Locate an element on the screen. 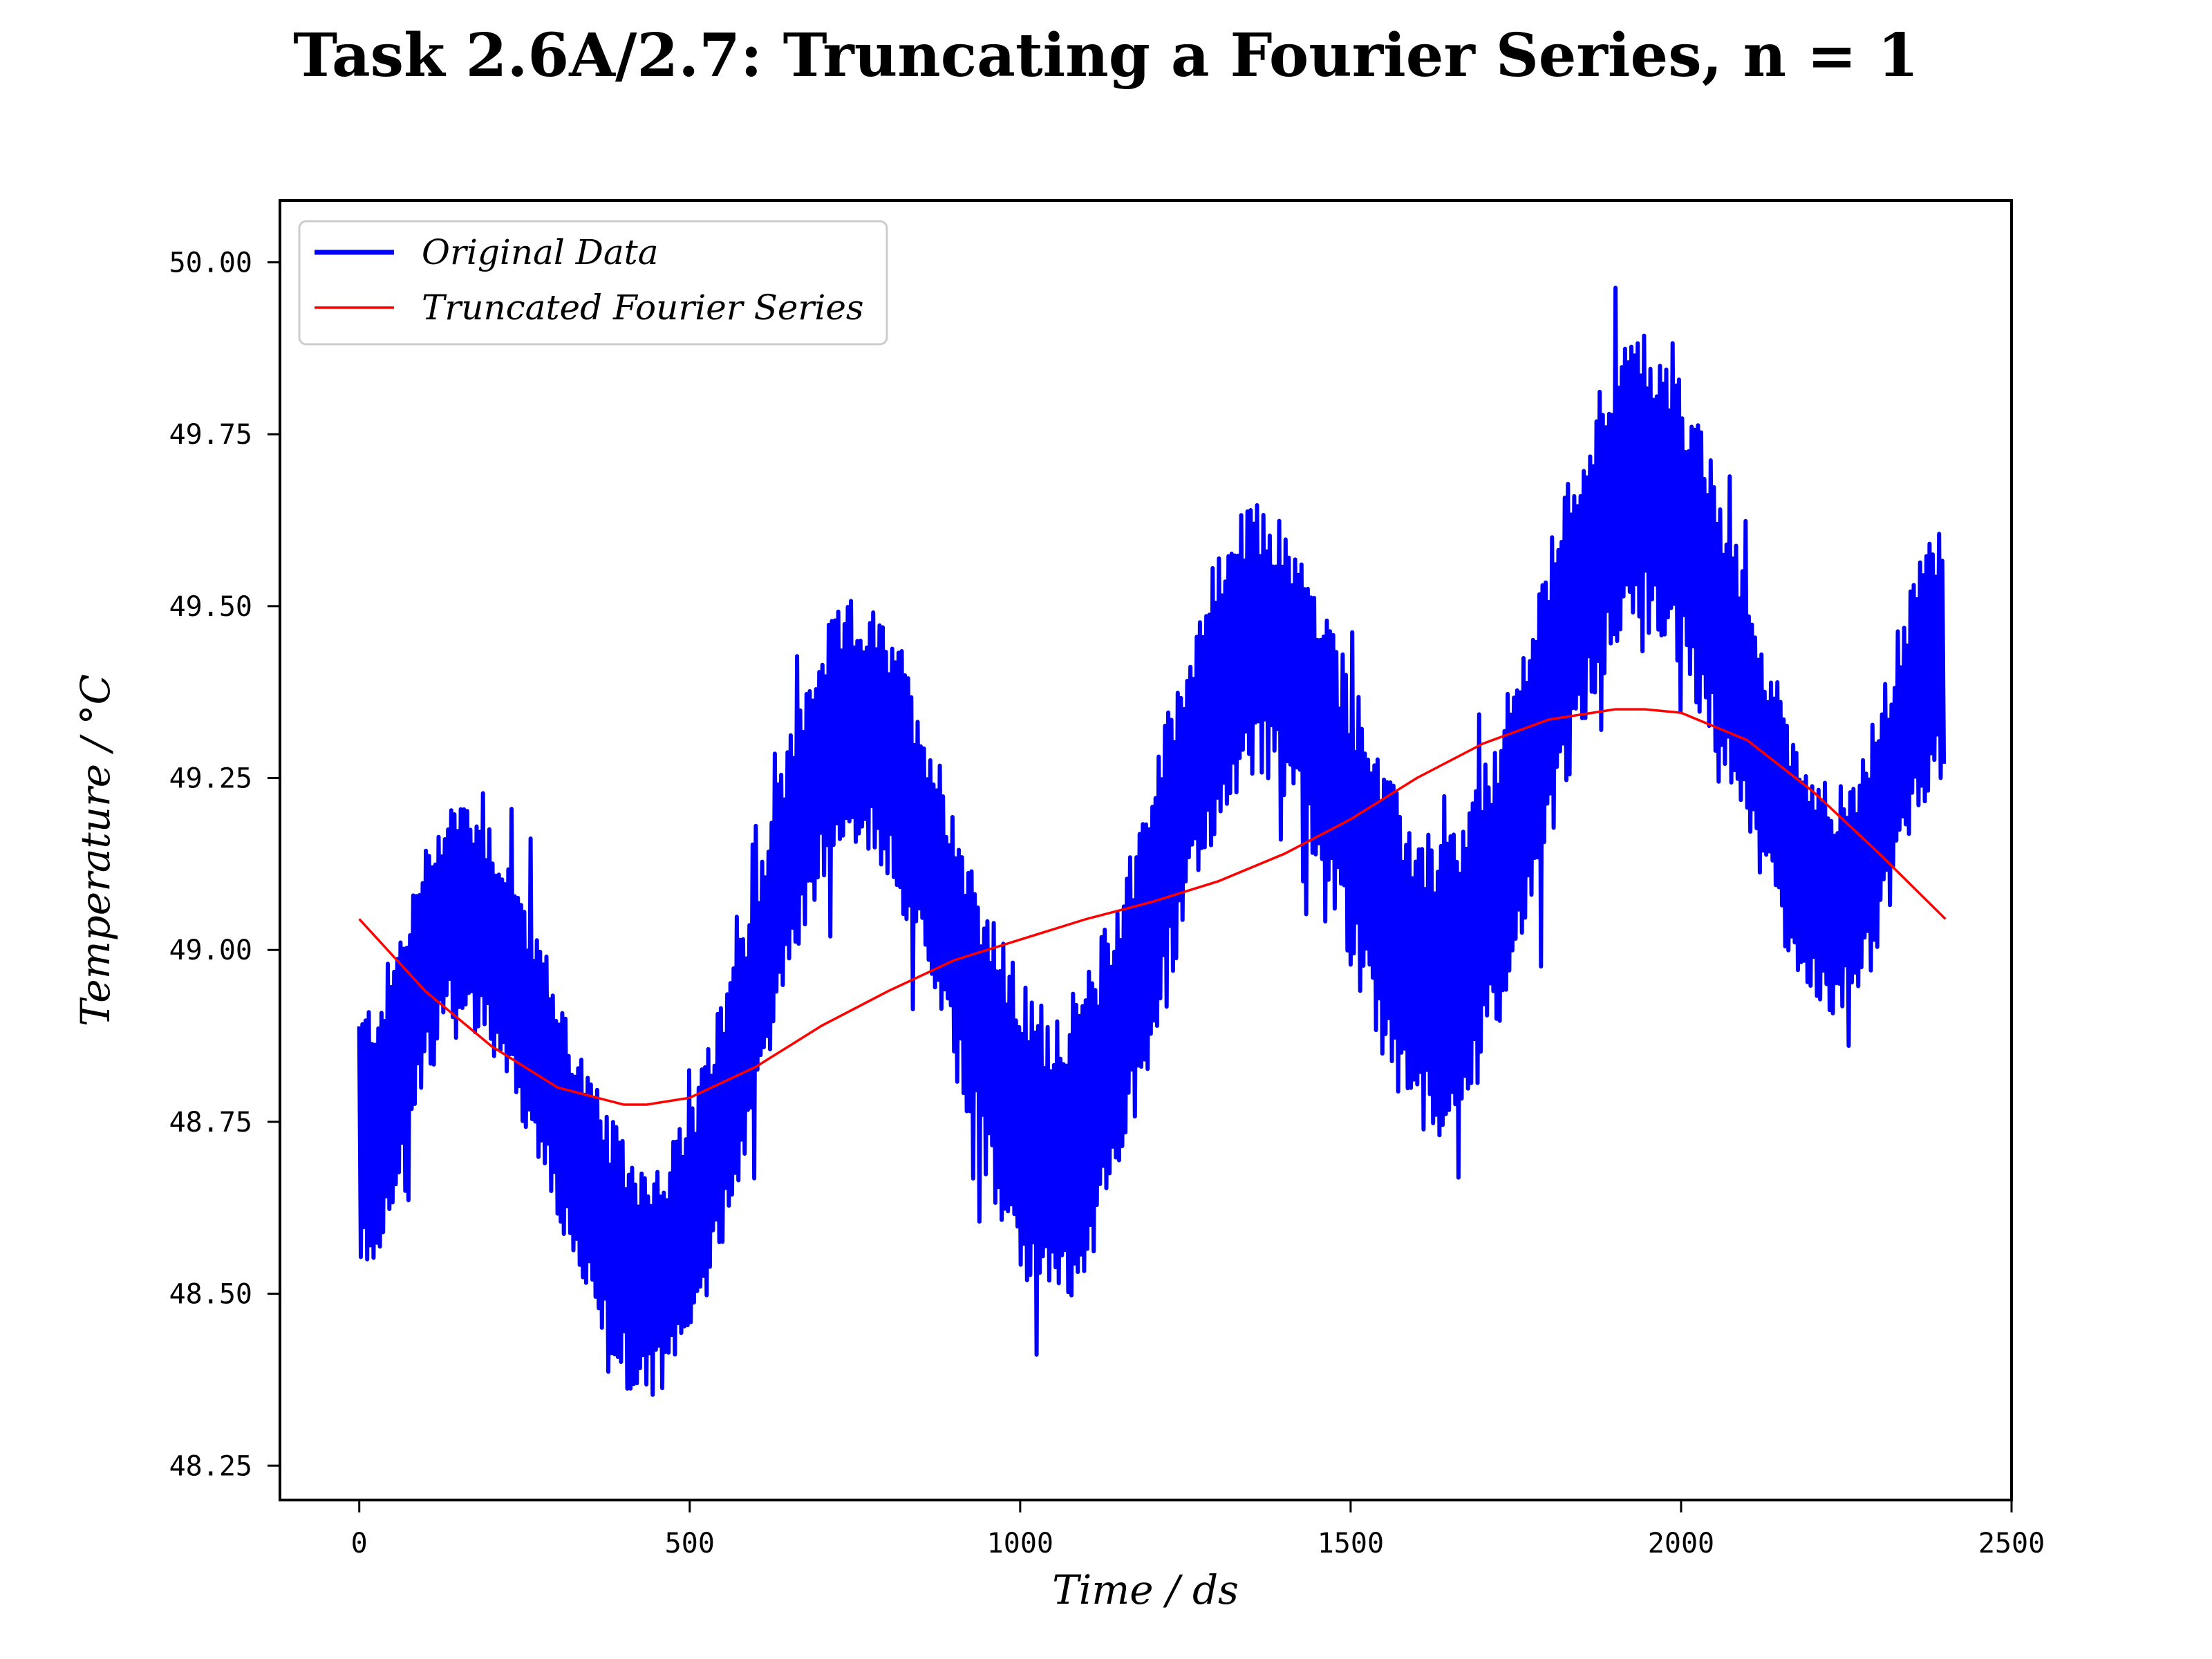  y-tick-label: 49.50 is located at coordinates (211, 607).